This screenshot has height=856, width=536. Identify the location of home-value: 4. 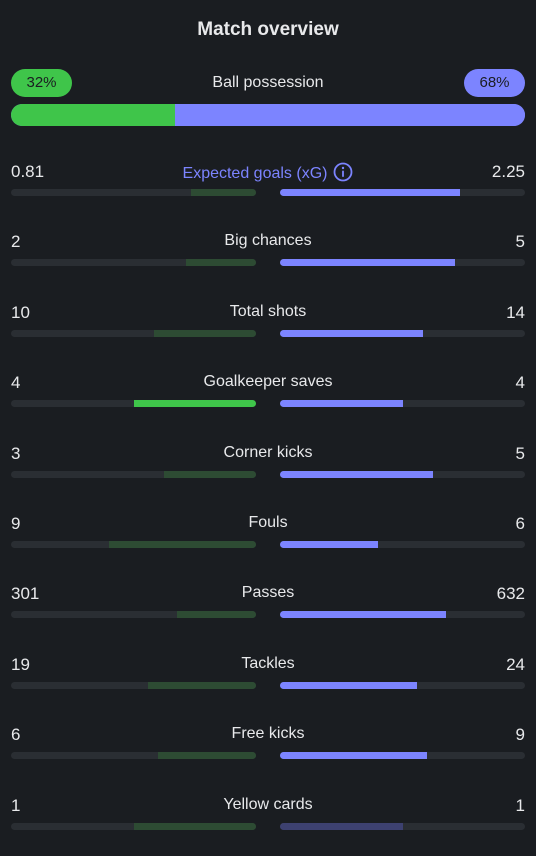
(16, 383).